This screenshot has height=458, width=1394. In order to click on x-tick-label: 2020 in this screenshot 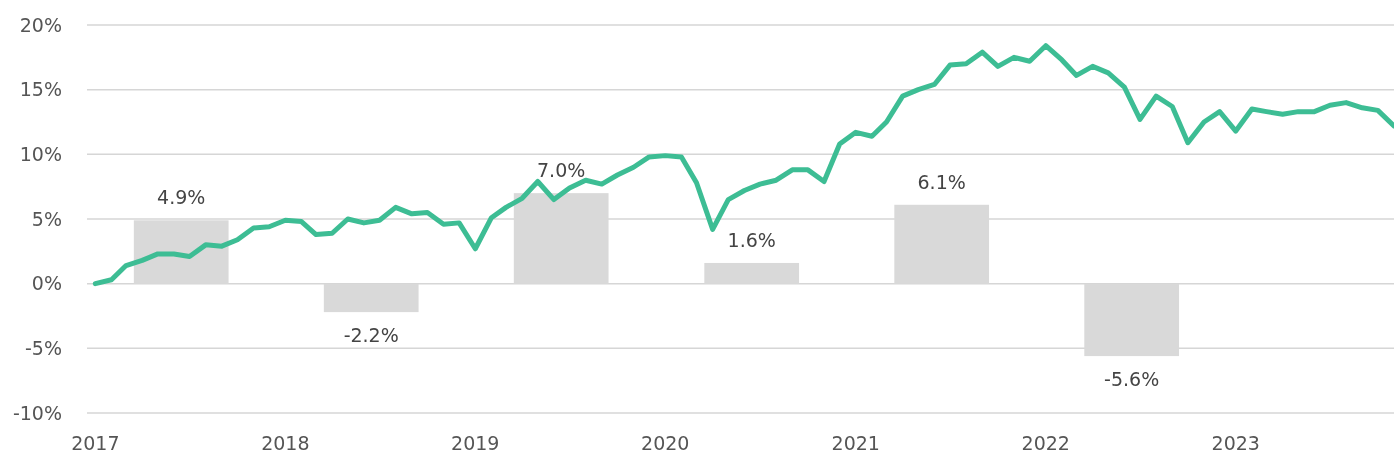, I will do `click(665, 443)`.